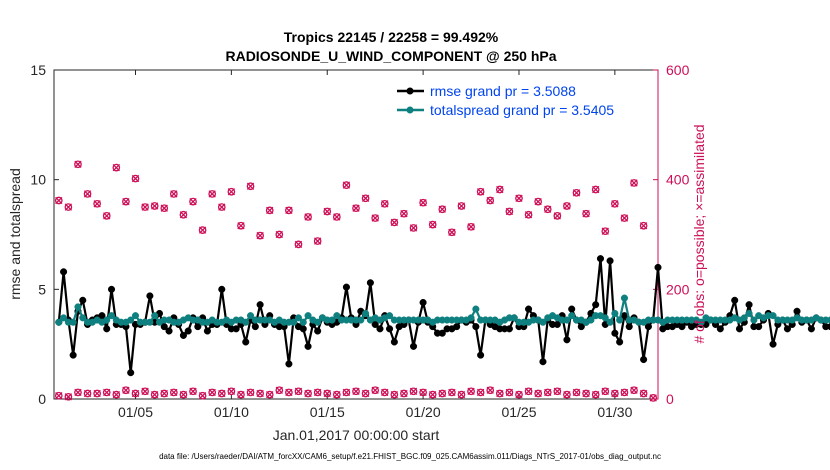  What do you see at coordinates (42, 399) in the screenshot?
I see `y-tick-label-left: 0` at bounding box center [42, 399].